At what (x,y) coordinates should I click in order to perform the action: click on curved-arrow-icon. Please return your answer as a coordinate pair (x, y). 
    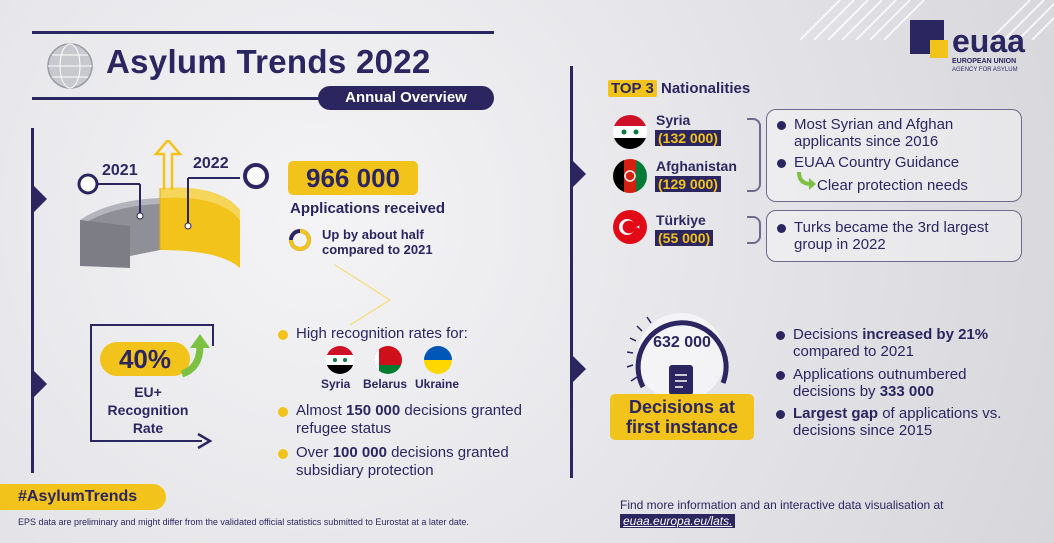
    Looking at the image, I should click on (806, 180).